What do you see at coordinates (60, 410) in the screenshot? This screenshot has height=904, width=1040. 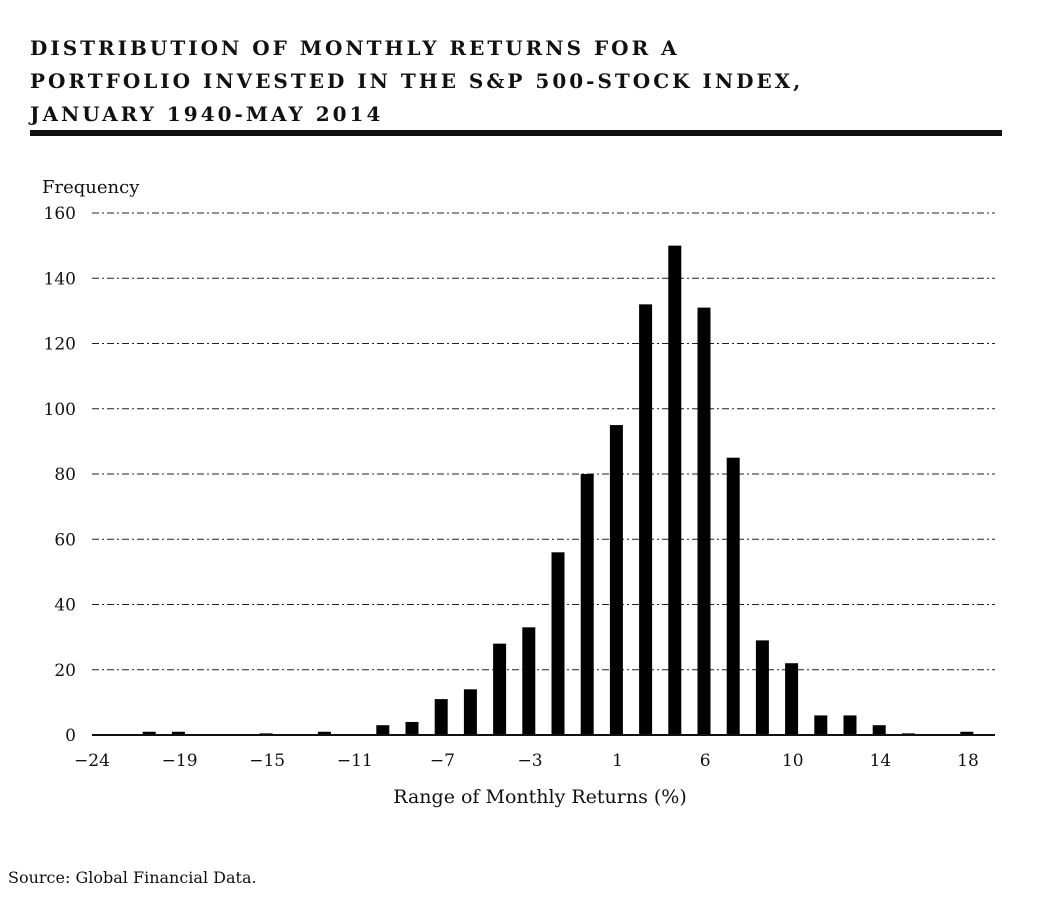 I see `y-tick-label: 100` at bounding box center [60, 410].